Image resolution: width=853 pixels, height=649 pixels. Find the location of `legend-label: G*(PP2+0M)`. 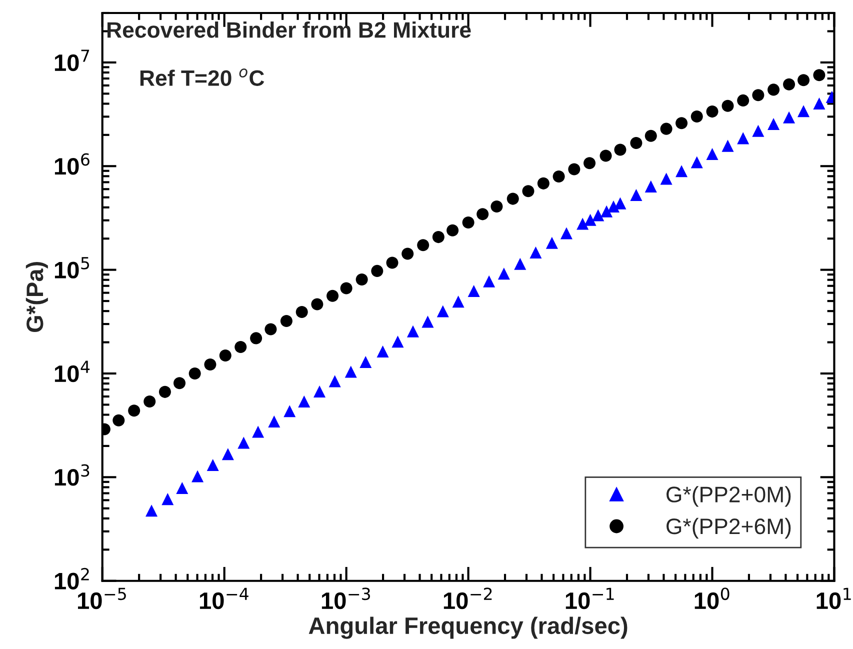

legend-label: G*(PP2+0M) is located at coordinates (728, 496).